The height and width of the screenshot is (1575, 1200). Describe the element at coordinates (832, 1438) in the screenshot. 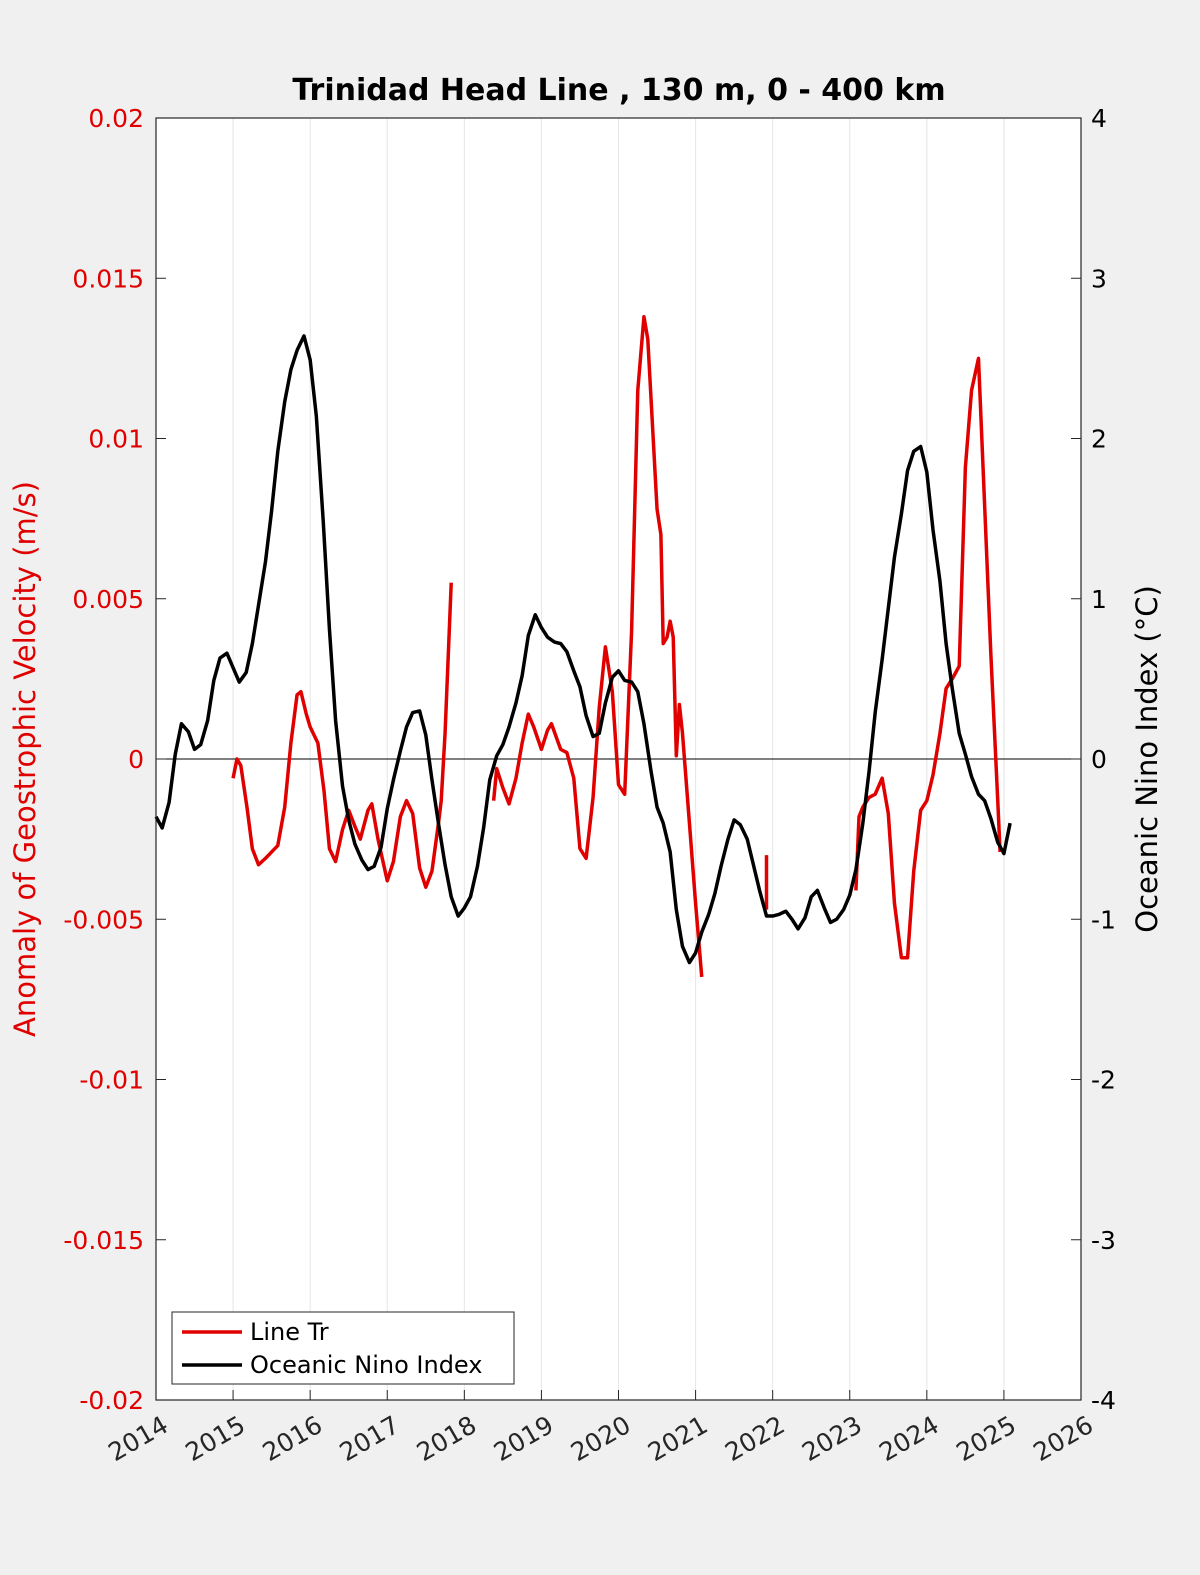

I see `x-tick-label: 2023` at that location.